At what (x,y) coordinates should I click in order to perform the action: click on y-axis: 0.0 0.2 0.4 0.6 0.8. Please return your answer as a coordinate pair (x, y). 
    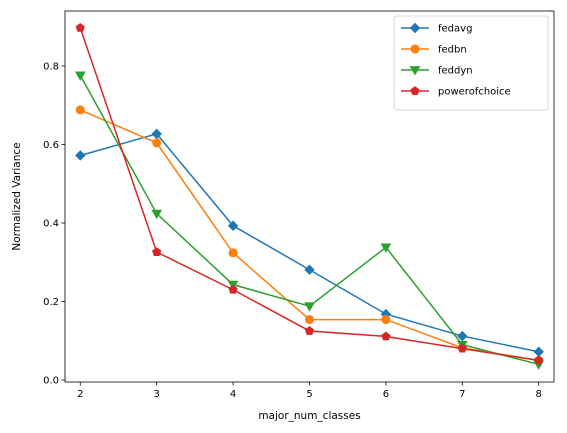
    Looking at the image, I should click on (54, 224).